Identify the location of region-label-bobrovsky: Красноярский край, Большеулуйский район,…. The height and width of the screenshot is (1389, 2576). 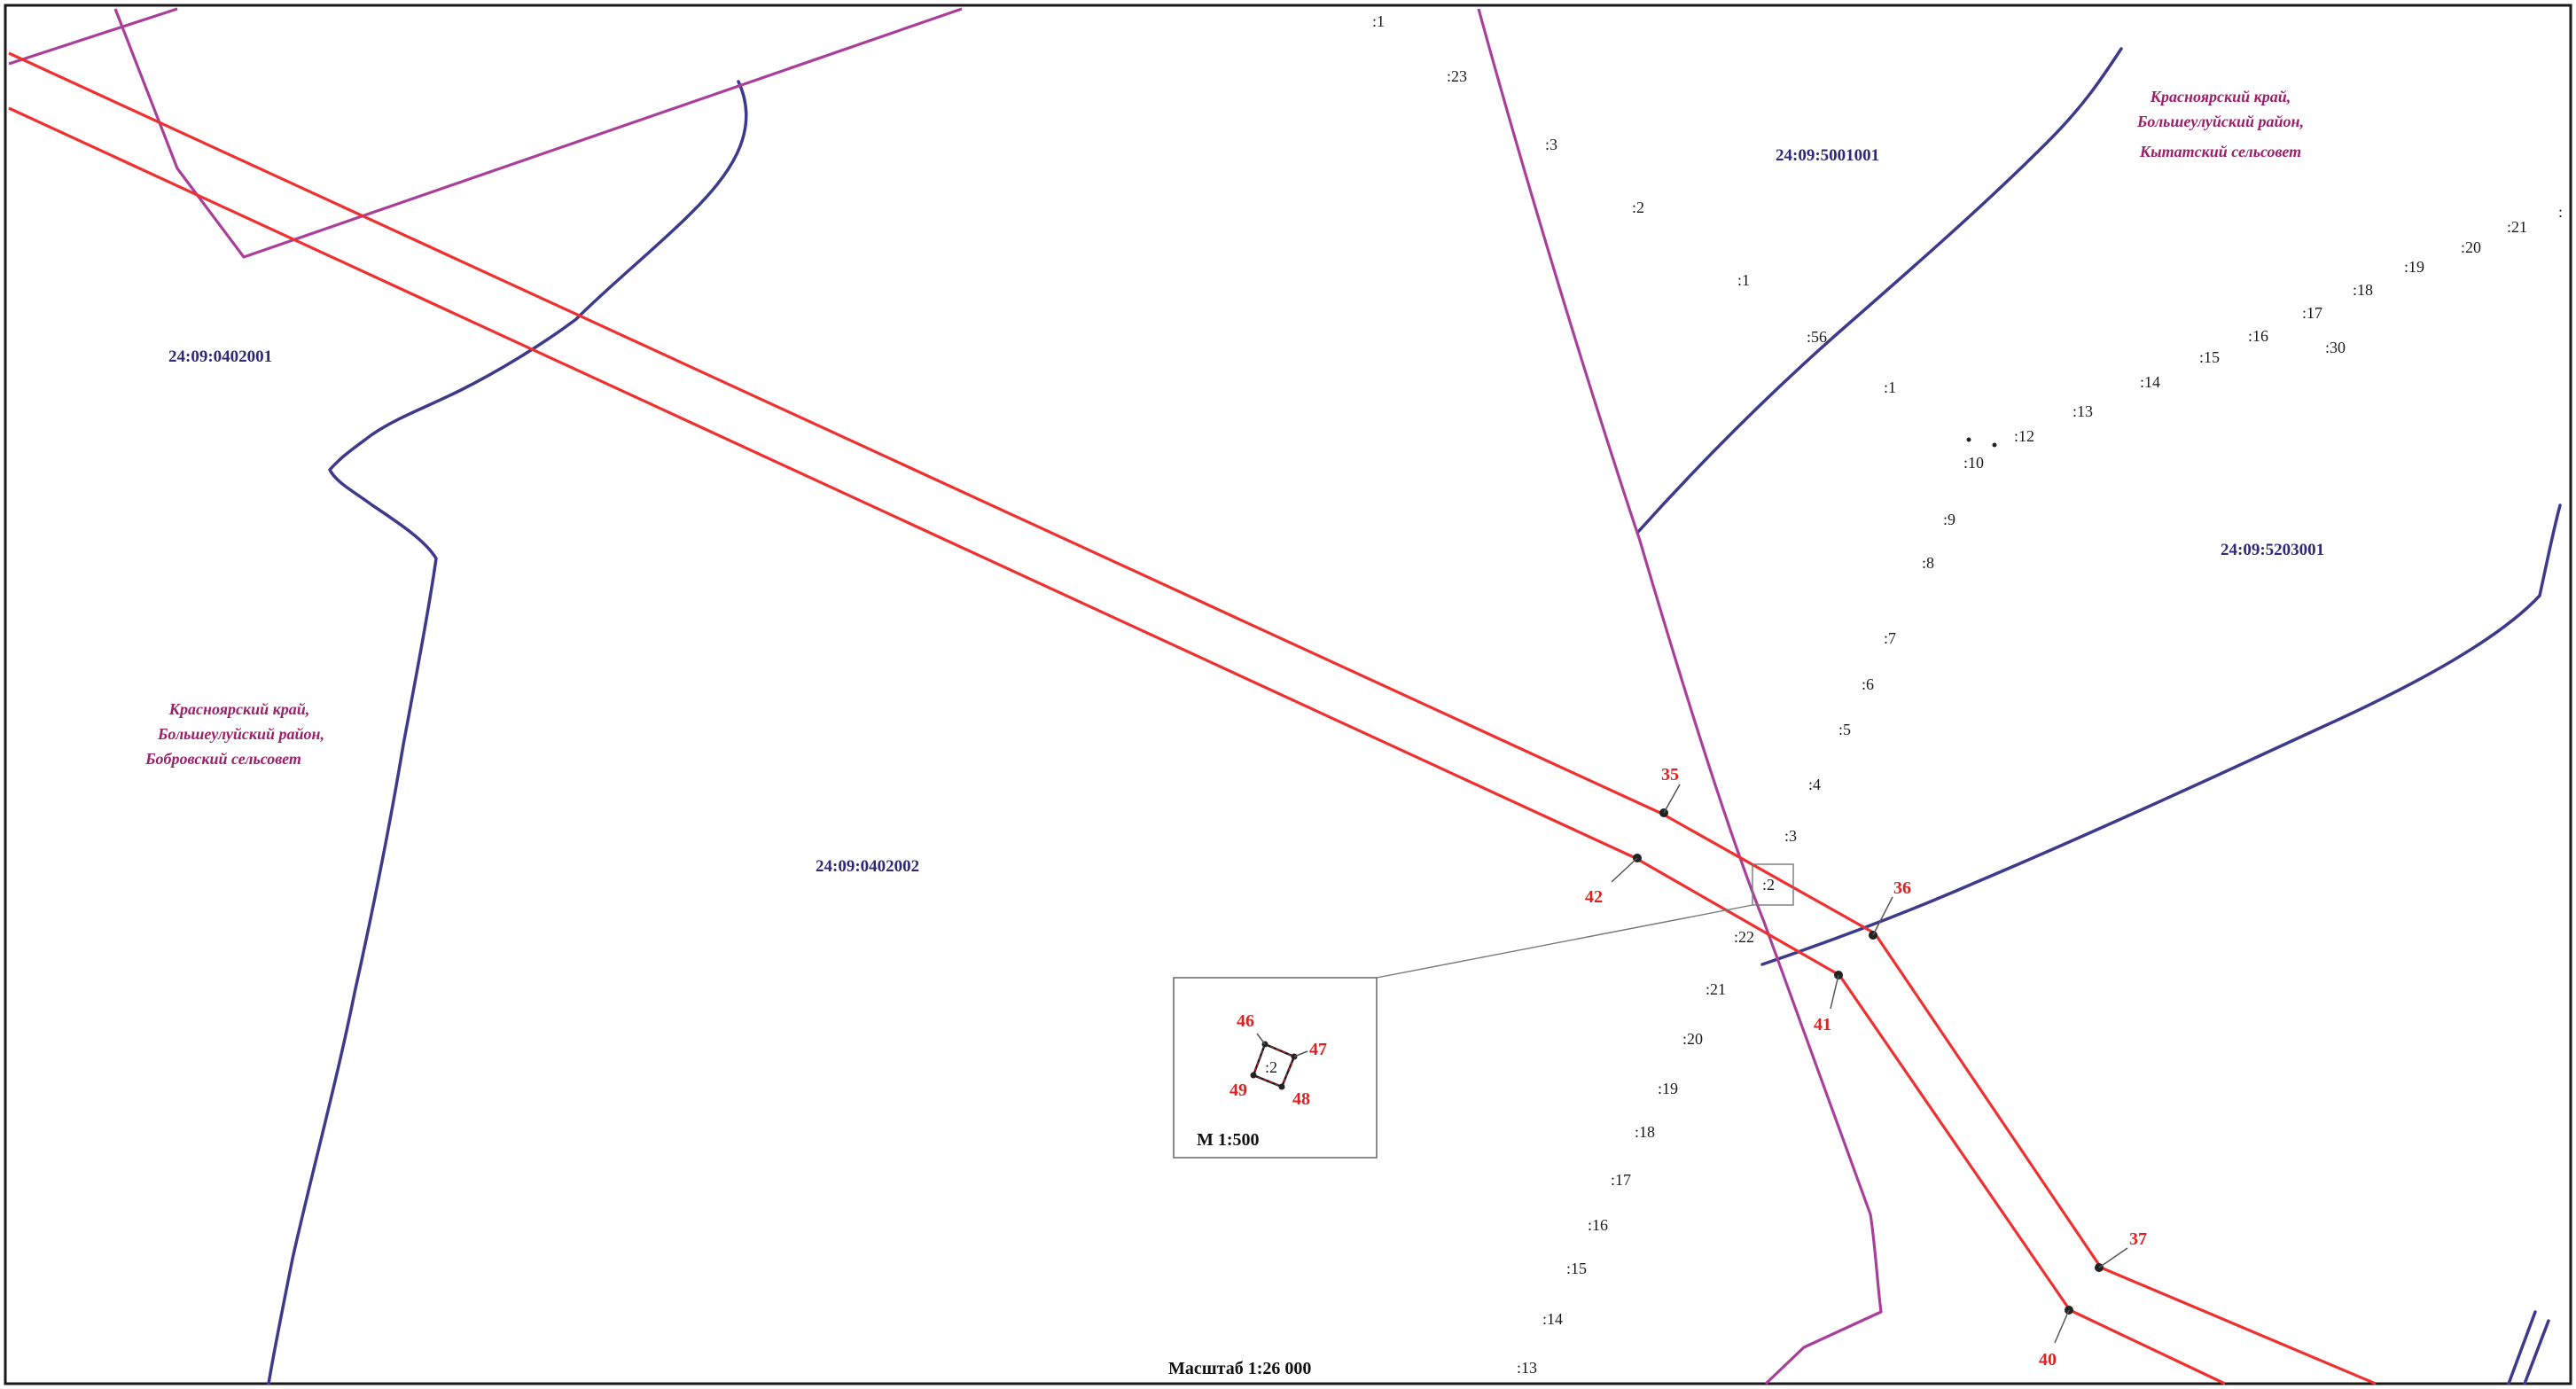
(234, 734).